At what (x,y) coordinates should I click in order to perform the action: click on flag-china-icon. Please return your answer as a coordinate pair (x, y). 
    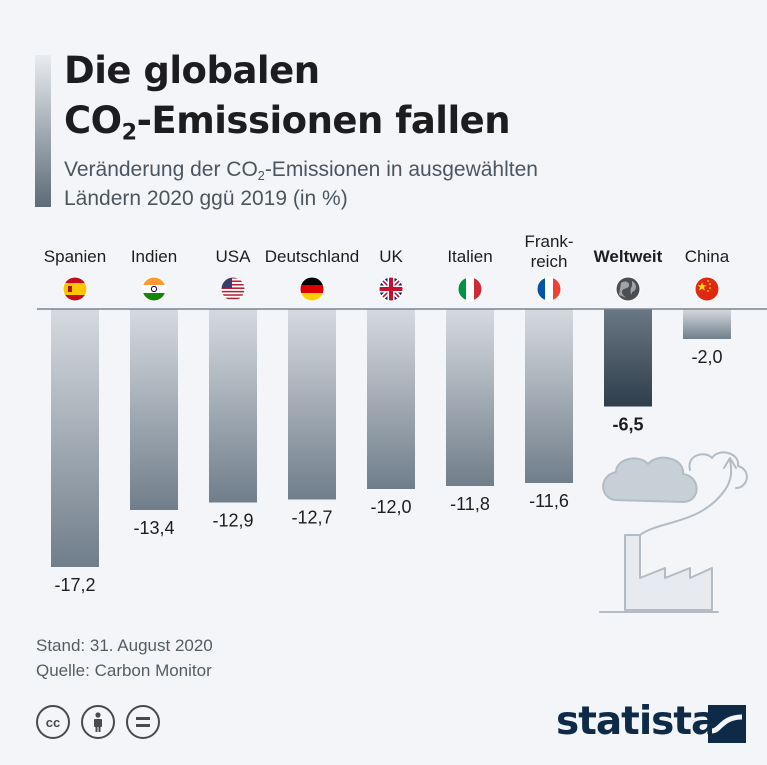
    Looking at the image, I should click on (707, 289).